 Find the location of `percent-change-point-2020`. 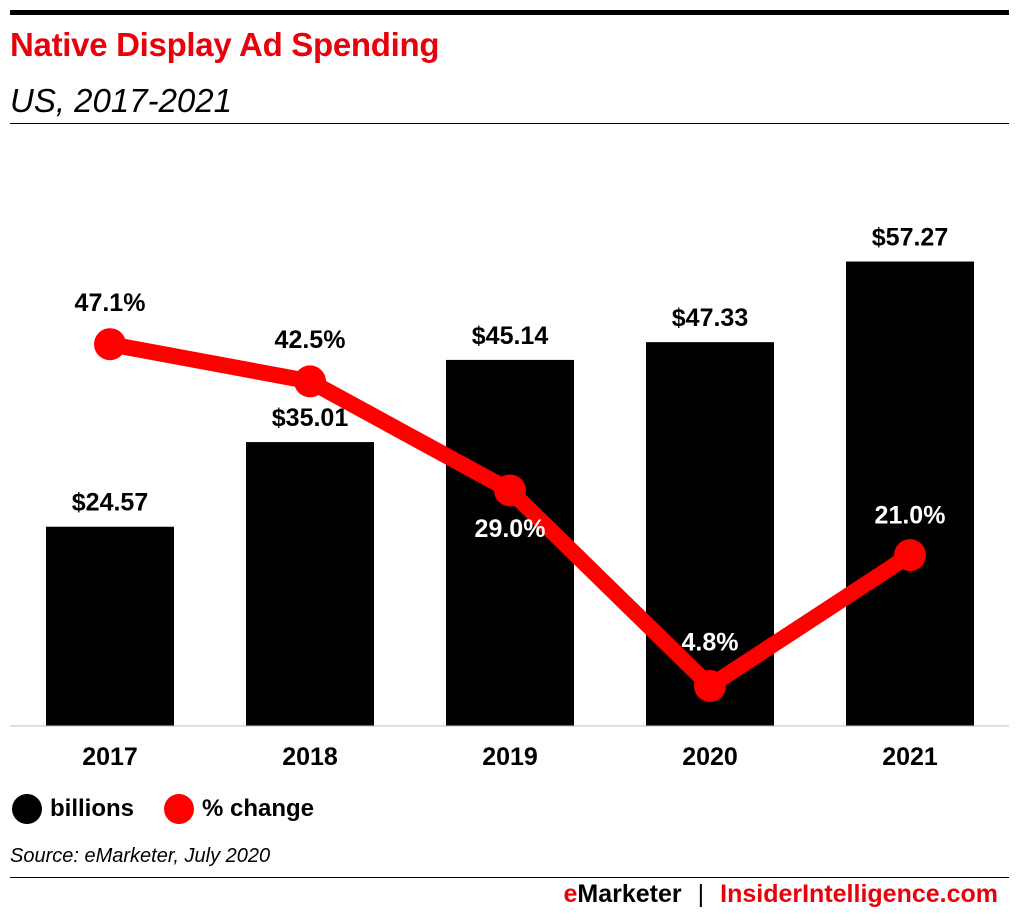

percent-change-point-2020 is located at coordinates (710, 686).